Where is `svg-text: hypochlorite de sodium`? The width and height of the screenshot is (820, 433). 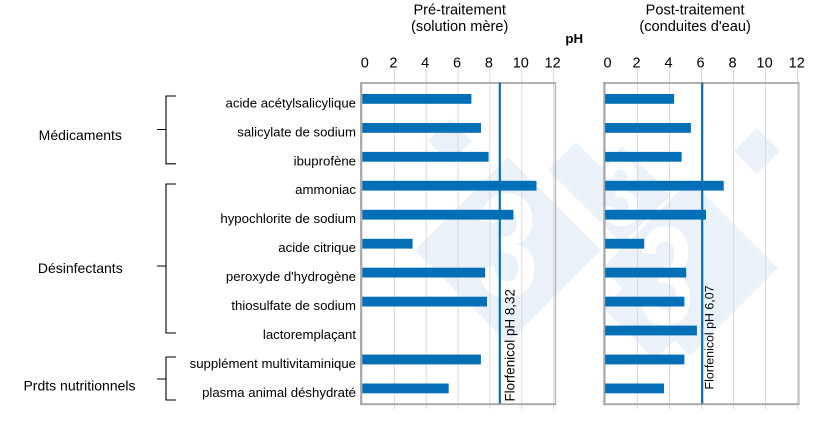 svg-text: hypochlorite de sodium is located at coordinates (288, 218).